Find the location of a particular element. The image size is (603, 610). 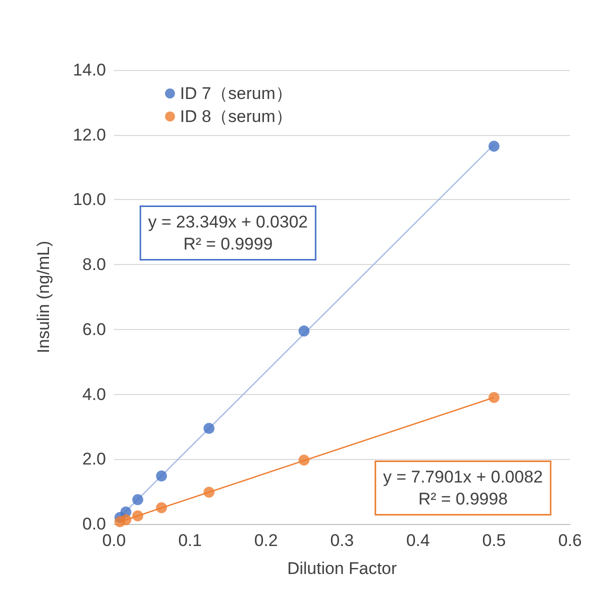

x-tick-label: 0.5 is located at coordinates (494, 540).